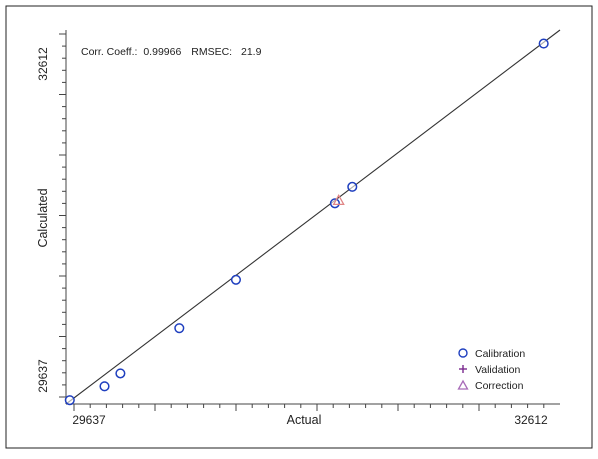 The width and height of the screenshot is (598, 459). I want to click on x-tick-label-min: 29637, so click(89, 420).